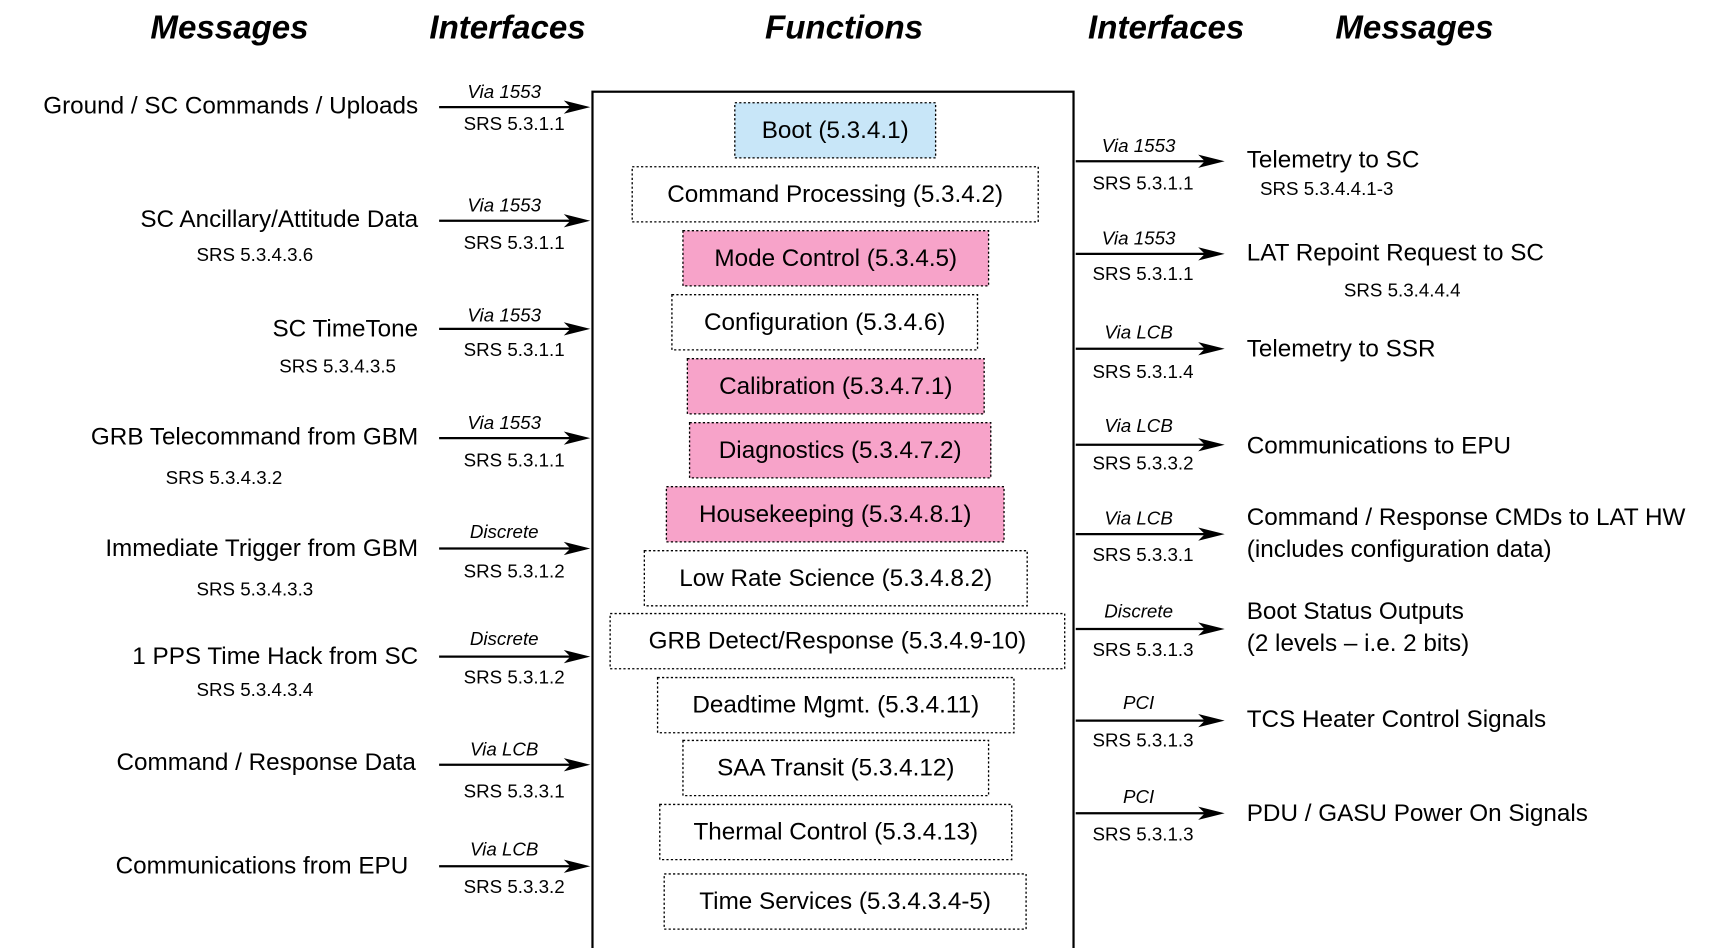 The height and width of the screenshot is (948, 1730). Describe the element at coordinates (275, 656) in the screenshot. I see `input-message: 1 PPS Time Hack from SC` at that location.